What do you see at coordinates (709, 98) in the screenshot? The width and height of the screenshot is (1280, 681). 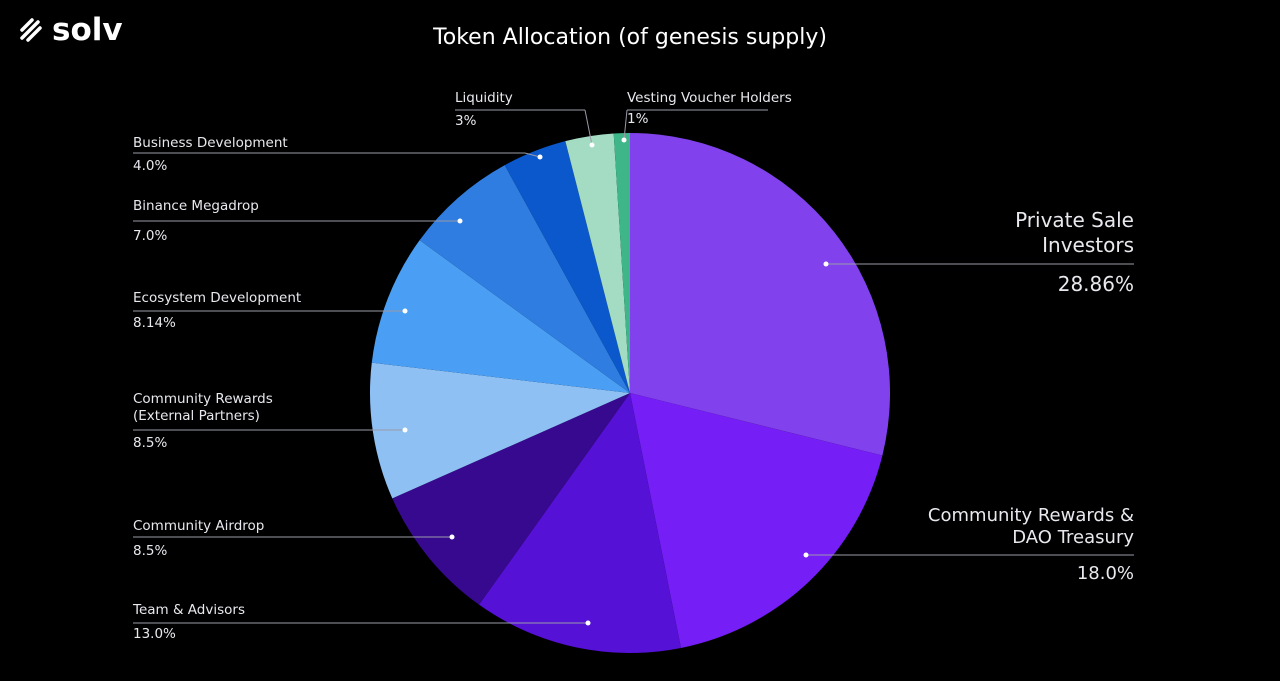 I see `slice-label: Vesting Voucher Holders` at bounding box center [709, 98].